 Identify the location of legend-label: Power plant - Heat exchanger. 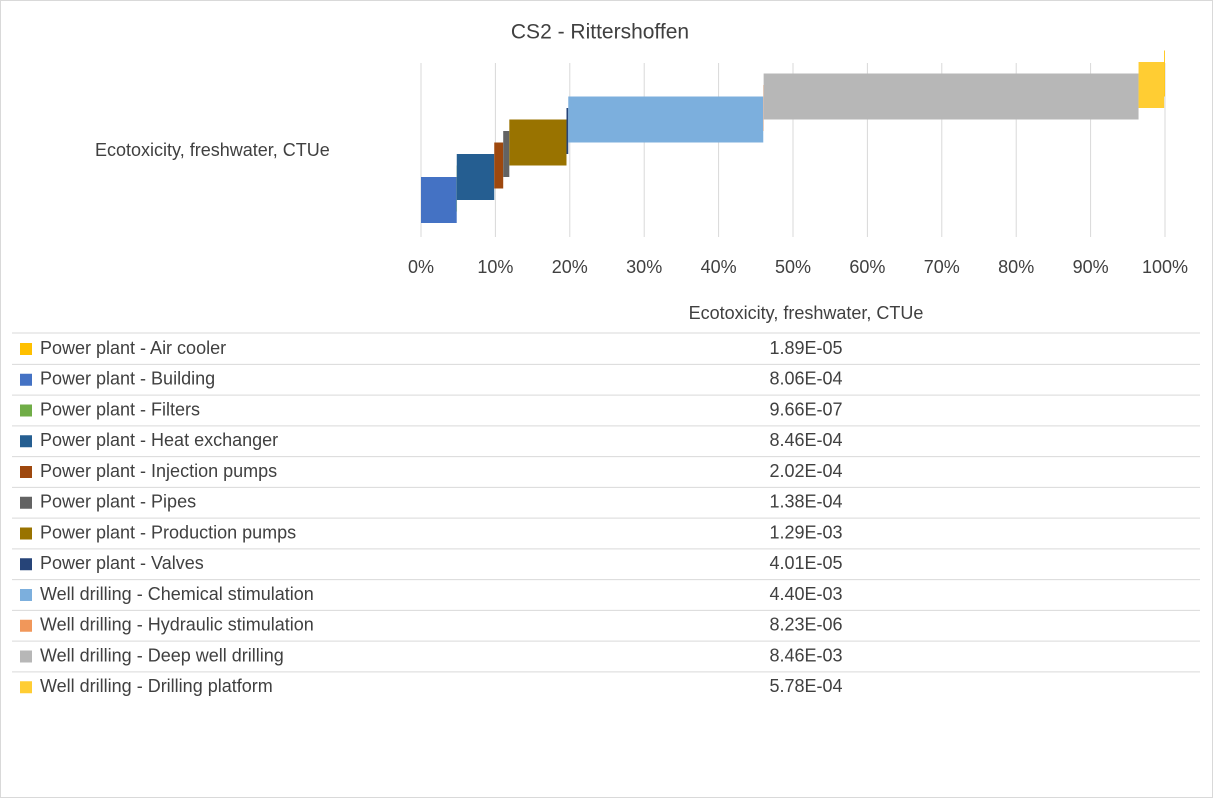
(159, 440).